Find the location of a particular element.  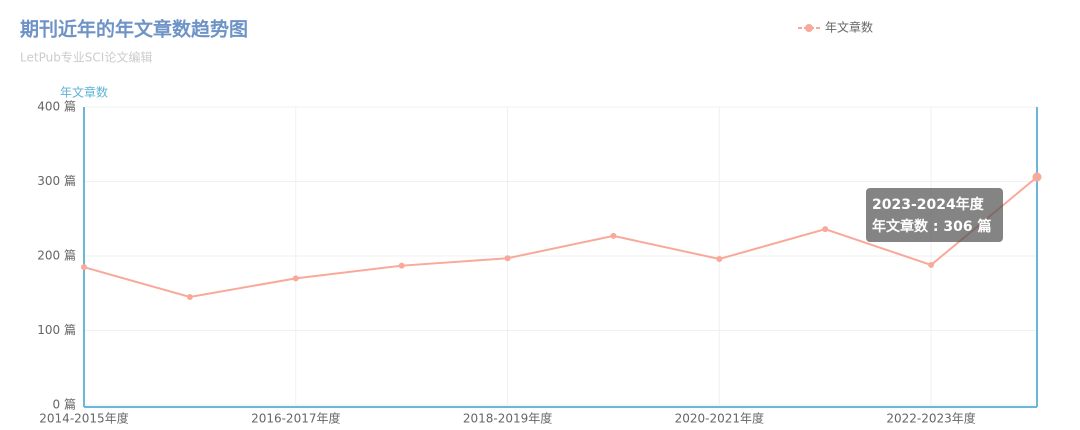

x-tick-label: 2018-2019年度 is located at coordinates (507, 418).